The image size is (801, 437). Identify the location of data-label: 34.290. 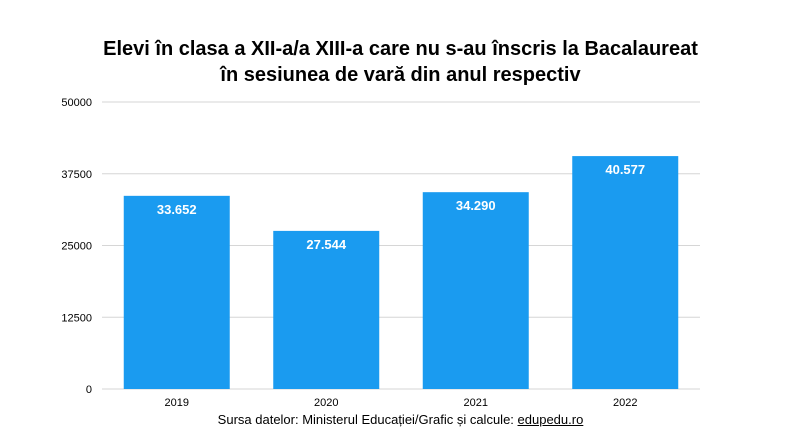
(476, 205).